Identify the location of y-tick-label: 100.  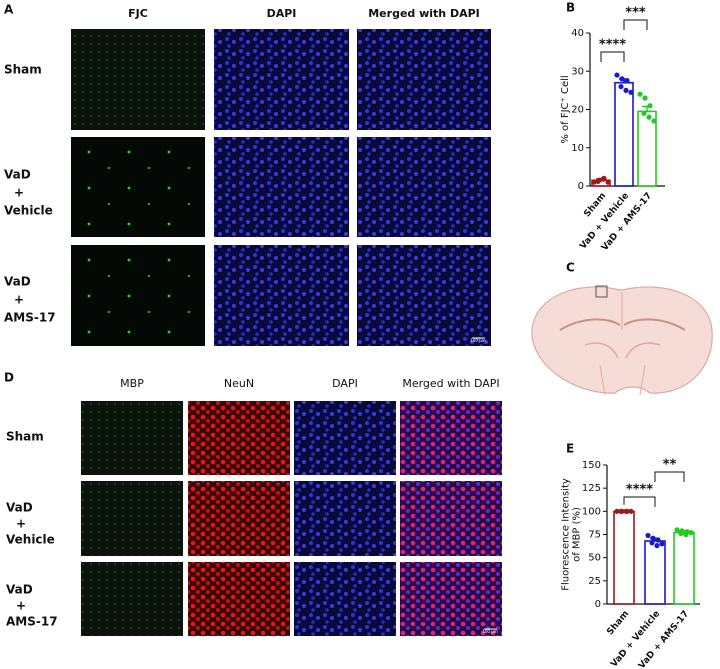
(591, 511).